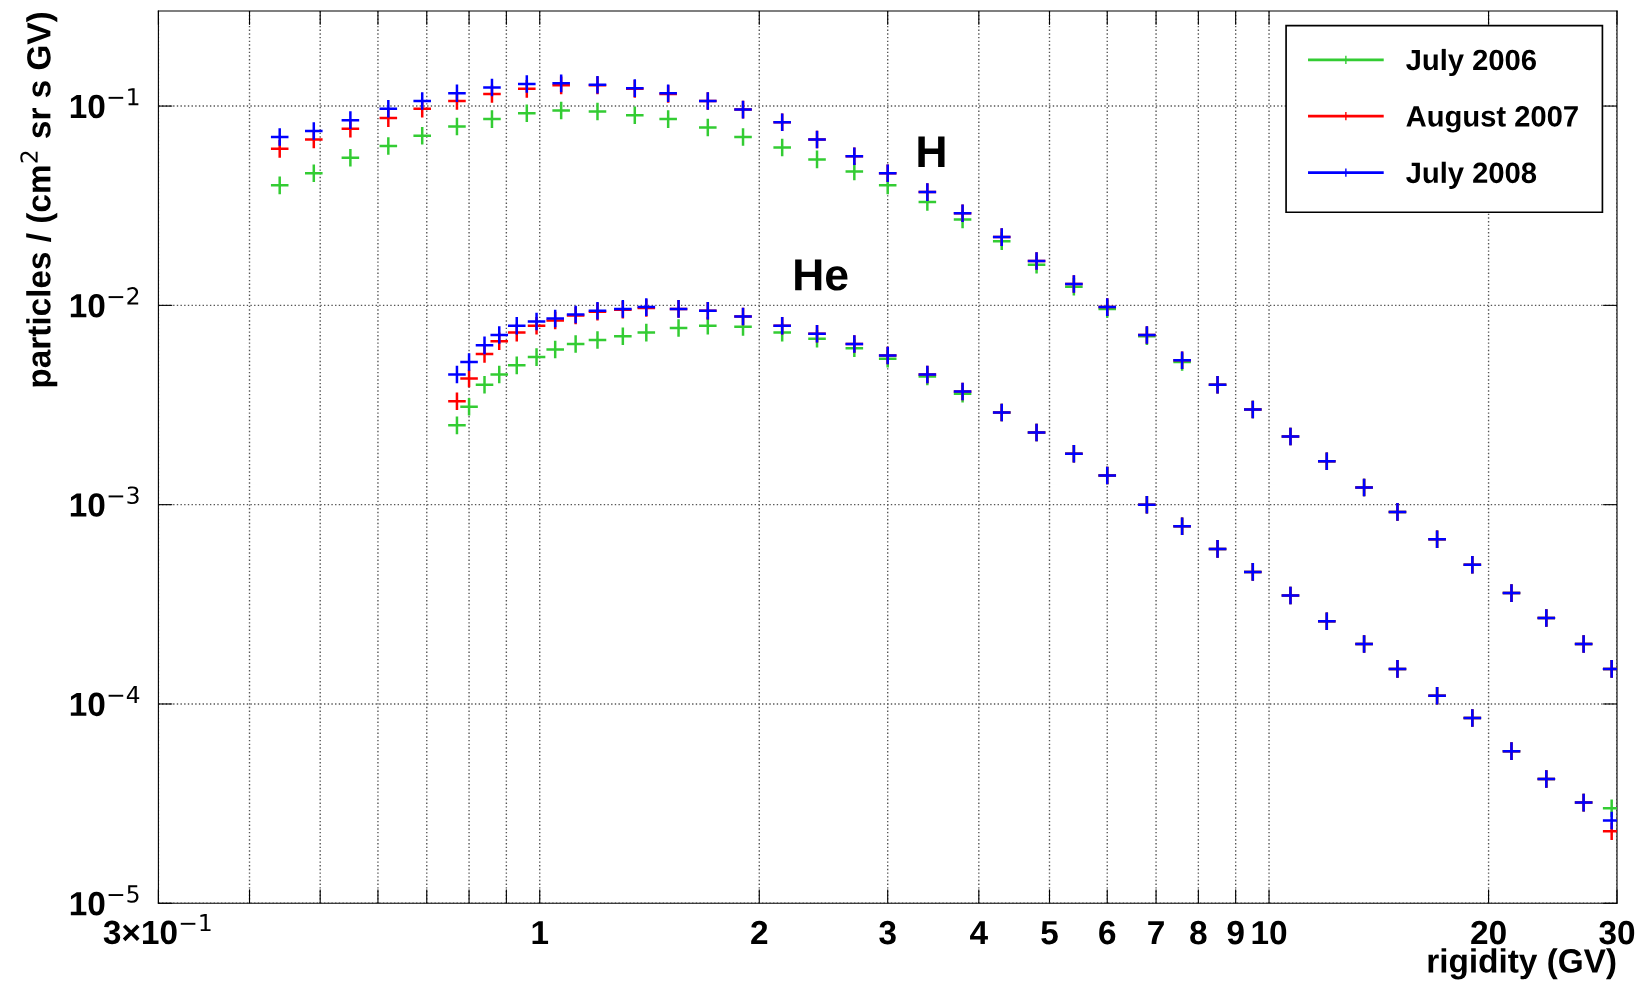  What do you see at coordinates (821, 275) in the screenshot?
I see `annotation: He` at bounding box center [821, 275].